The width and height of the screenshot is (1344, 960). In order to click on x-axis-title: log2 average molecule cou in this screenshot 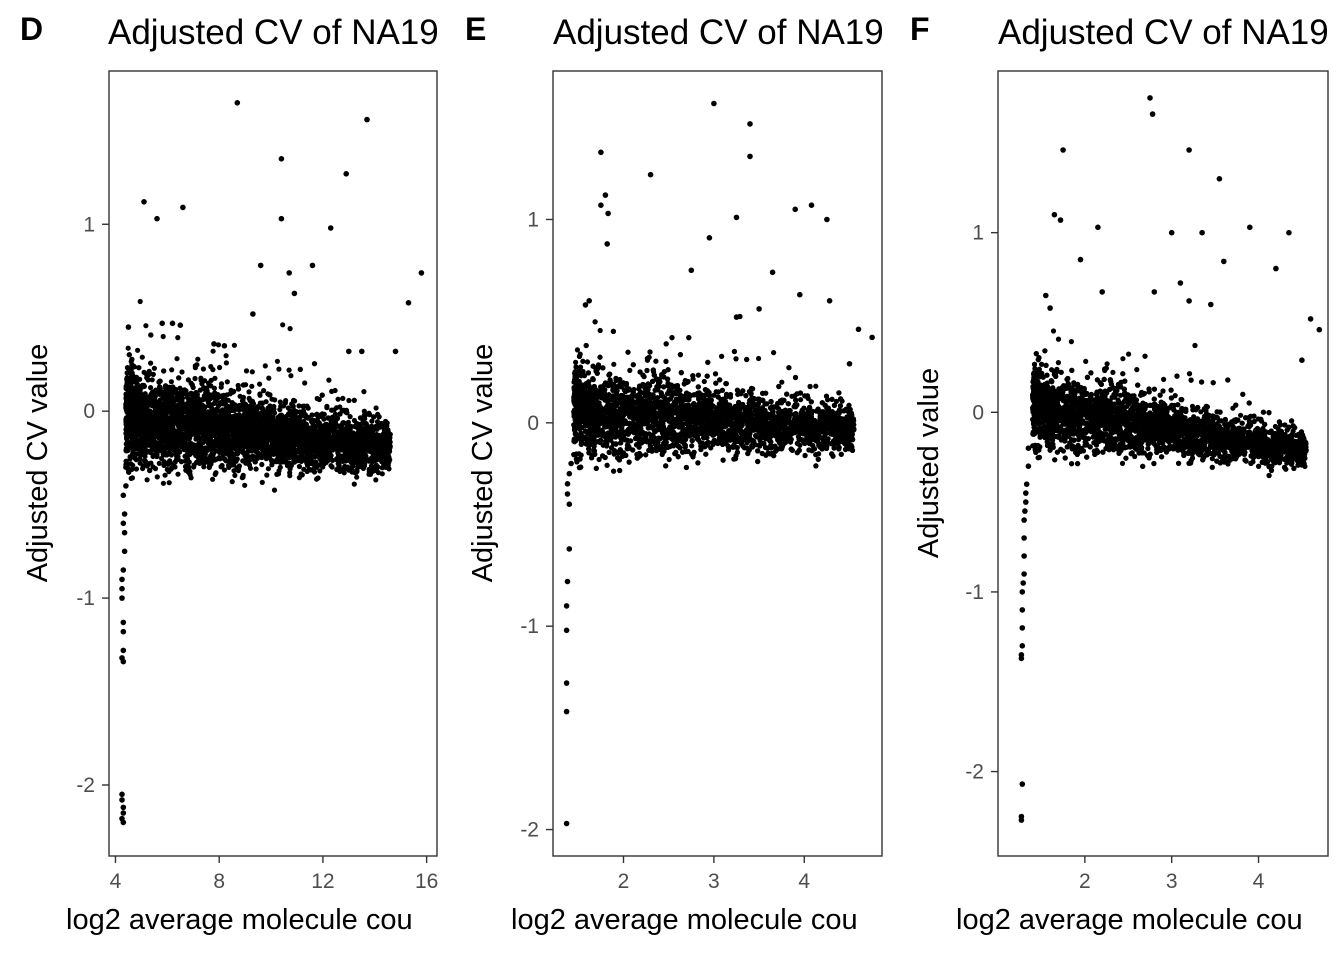, I will do `click(239, 920)`.